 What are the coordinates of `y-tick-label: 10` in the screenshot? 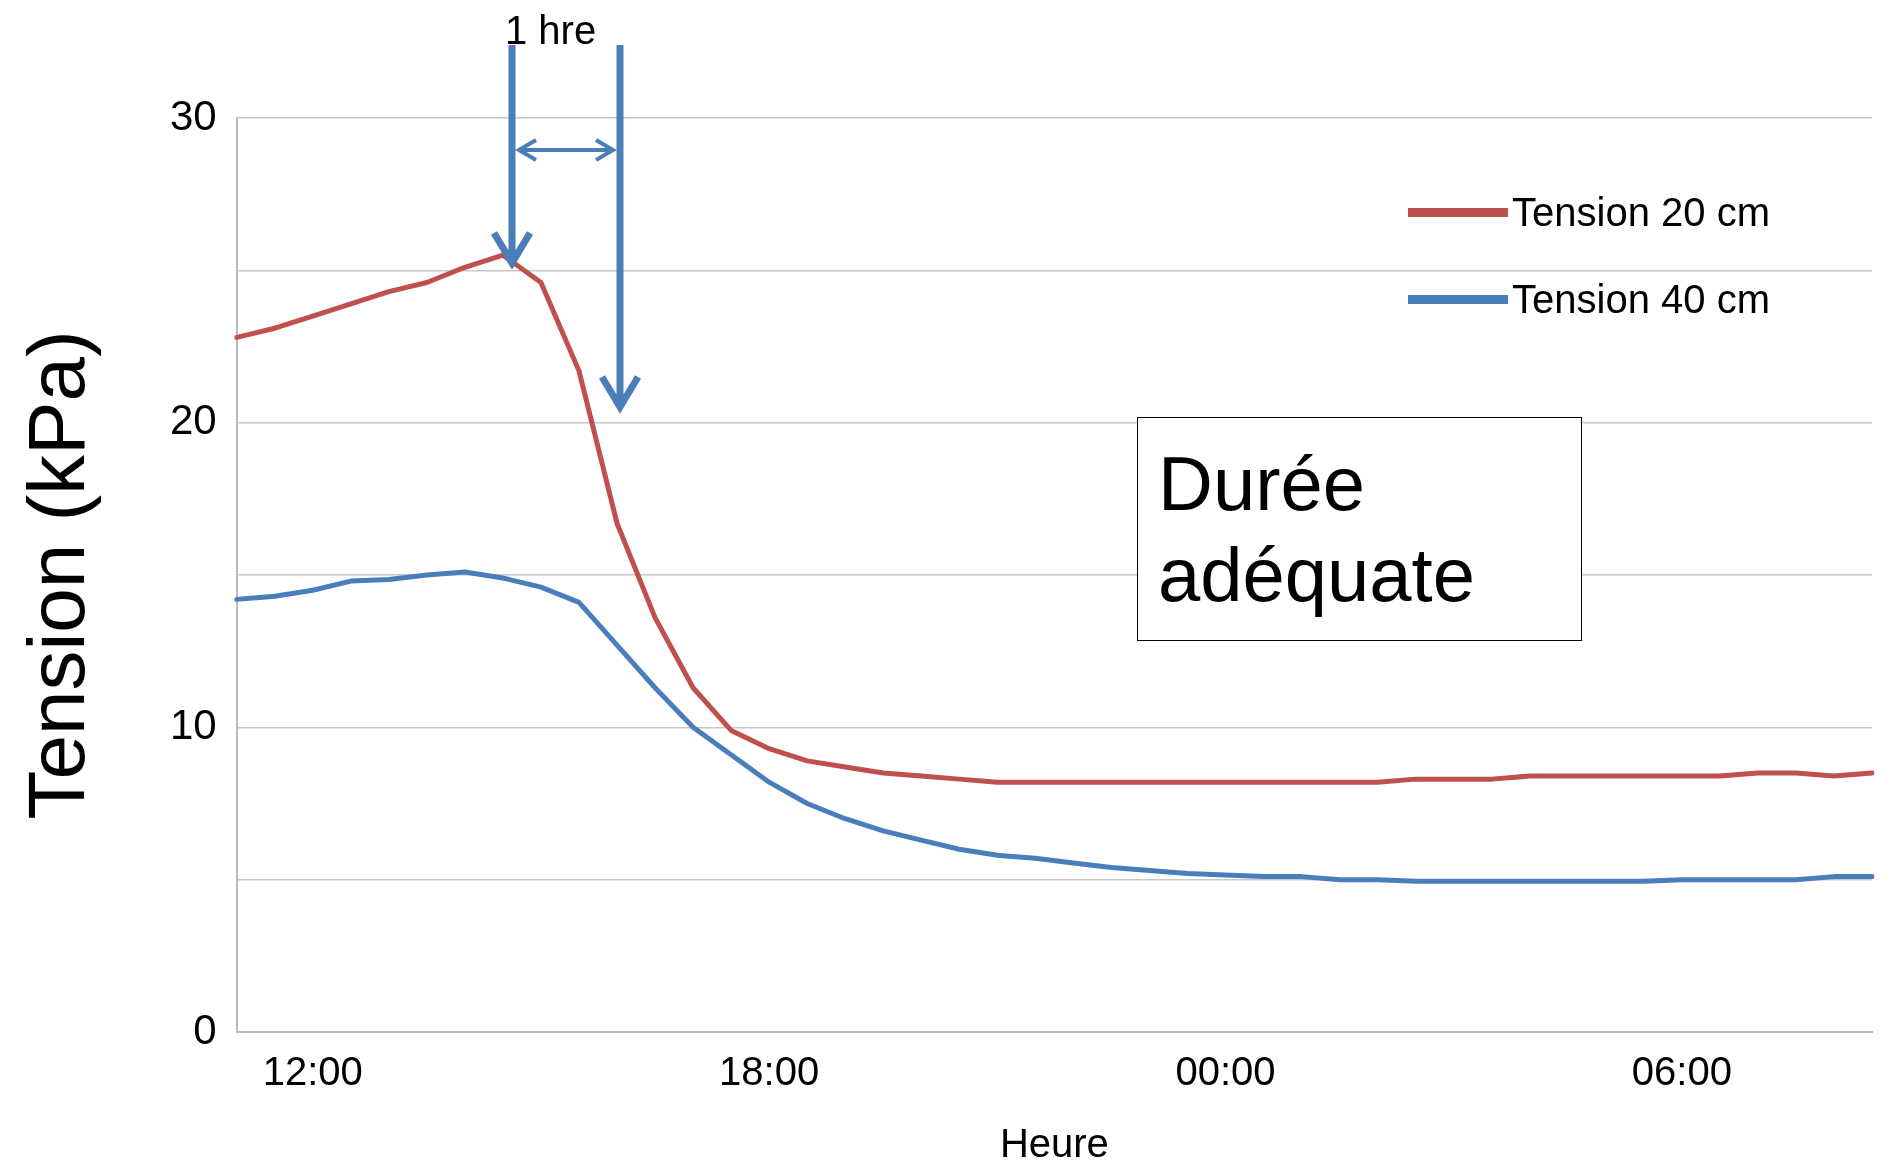 It's located at (193, 724).